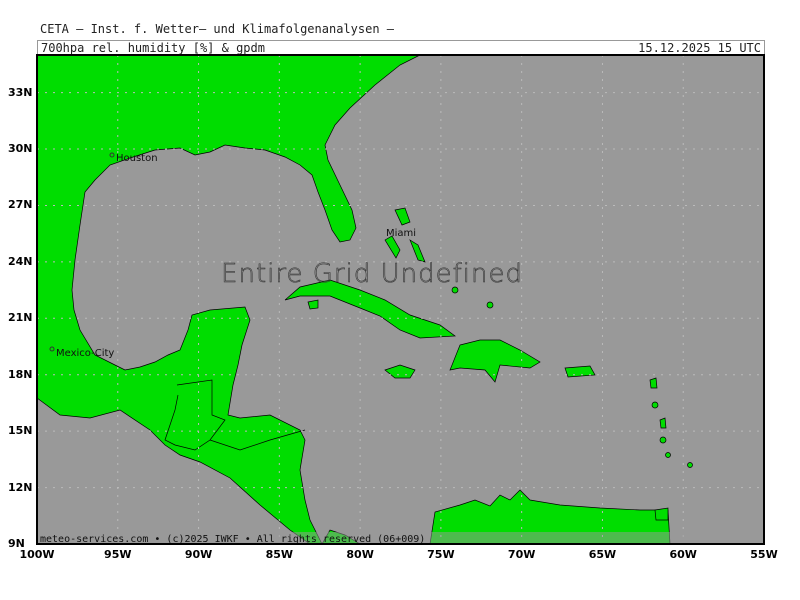 The height and width of the screenshot is (600, 800). I want to click on lat-label: 15N, so click(20, 431).